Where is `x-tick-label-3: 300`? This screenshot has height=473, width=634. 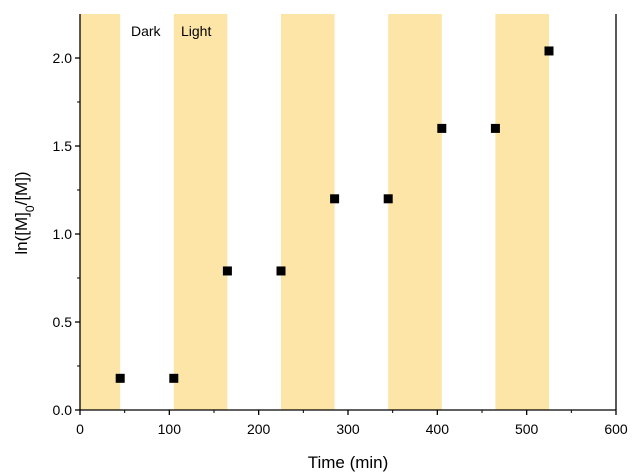
x-tick-label-3: 300 is located at coordinates (348, 429).